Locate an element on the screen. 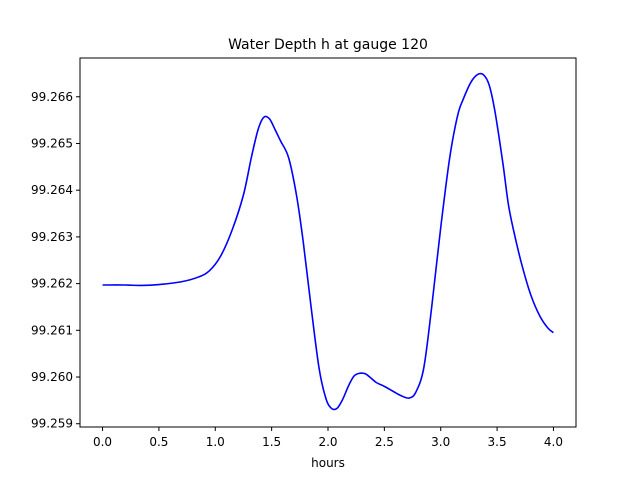 This screenshot has width=640, height=480. y-tick-label: 99.262 is located at coordinates (52, 284).